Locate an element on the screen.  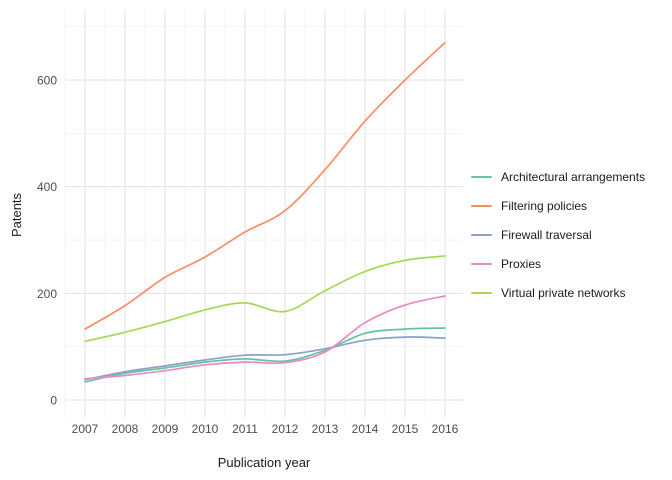
series-line-proxies is located at coordinates (265, 337).